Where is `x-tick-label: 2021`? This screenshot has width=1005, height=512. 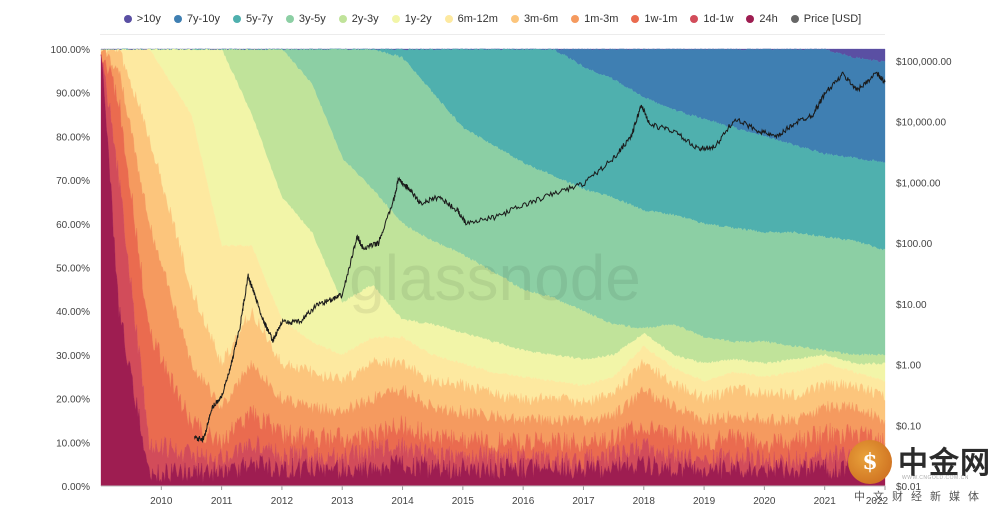 x-tick-label: 2021 is located at coordinates (825, 501).